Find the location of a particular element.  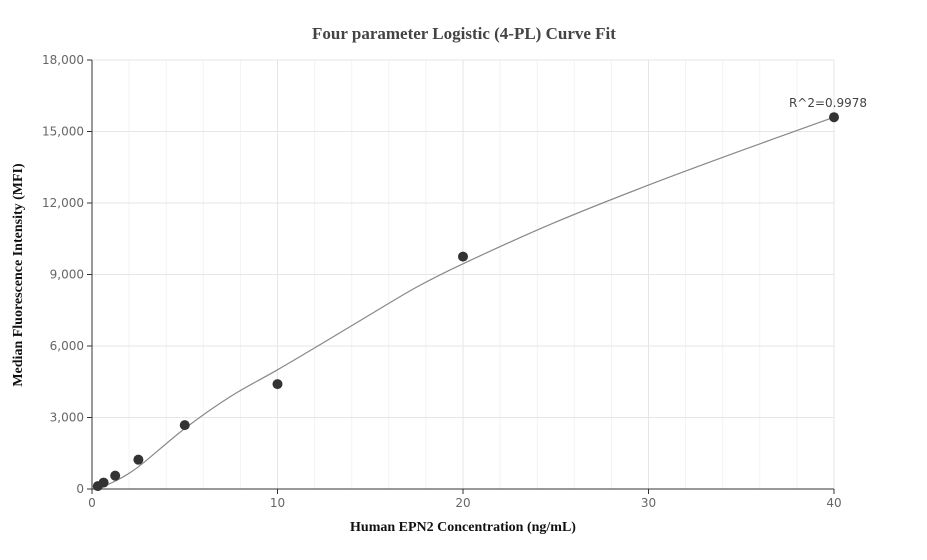

chart-title: Four parameter Logistic (4-PL) Curve Fit is located at coordinates (464, 33).